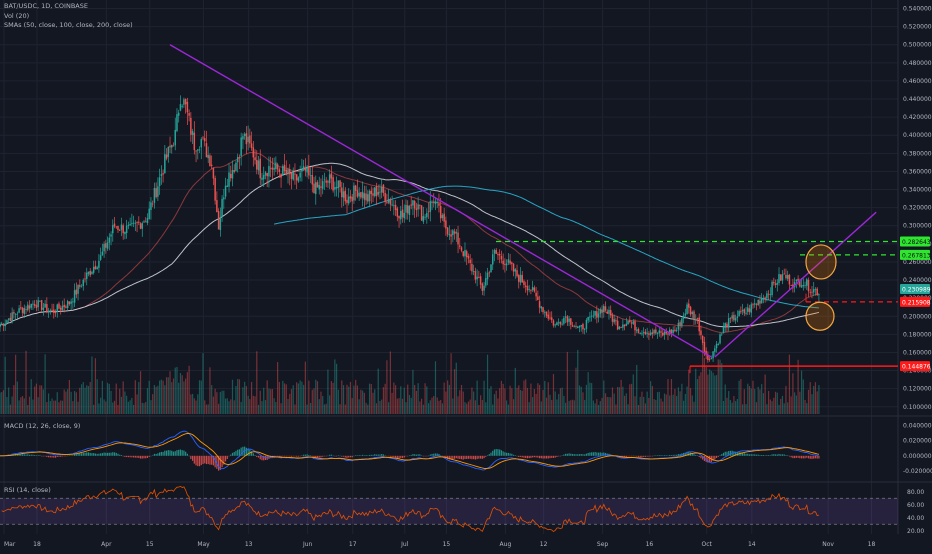  What do you see at coordinates (915, 241) in the screenshot?
I see `target-1-price-tag-bg` at bounding box center [915, 241].